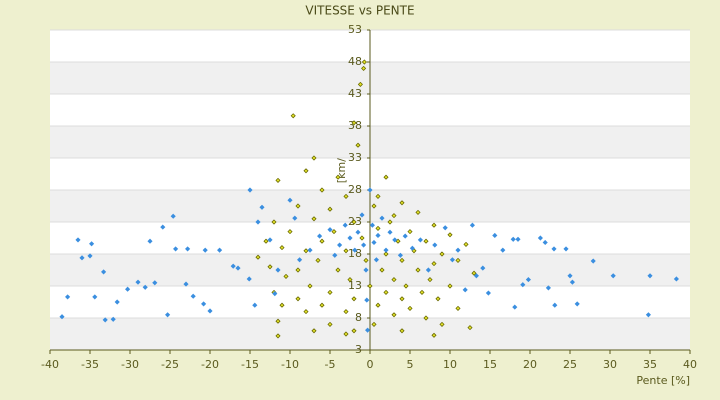 The width and height of the screenshot is (720, 400). What do you see at coordinates (690, 364) in the screenshot?
I see `x-tick-label: 40` at bounding box center [690, 364].